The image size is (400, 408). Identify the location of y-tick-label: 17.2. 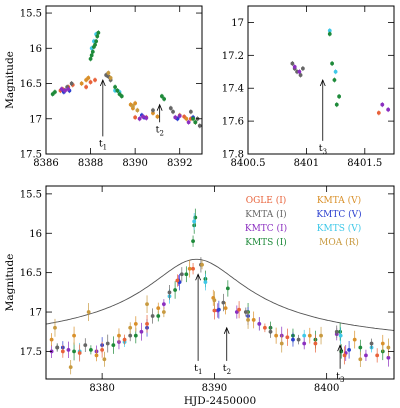
(233, 56).